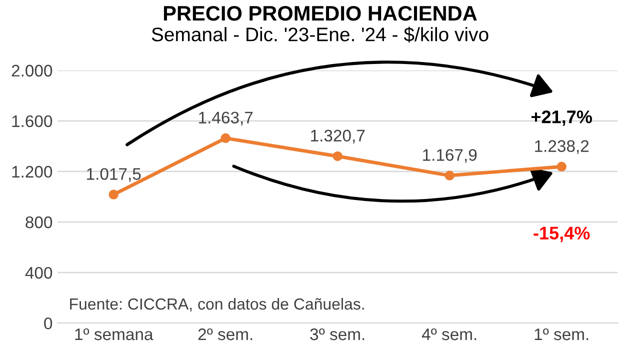 The image size is (640, 361). I want to click on annotation: Fuente: CICCRA, con datos de Cañuelas., so click(217, 305).